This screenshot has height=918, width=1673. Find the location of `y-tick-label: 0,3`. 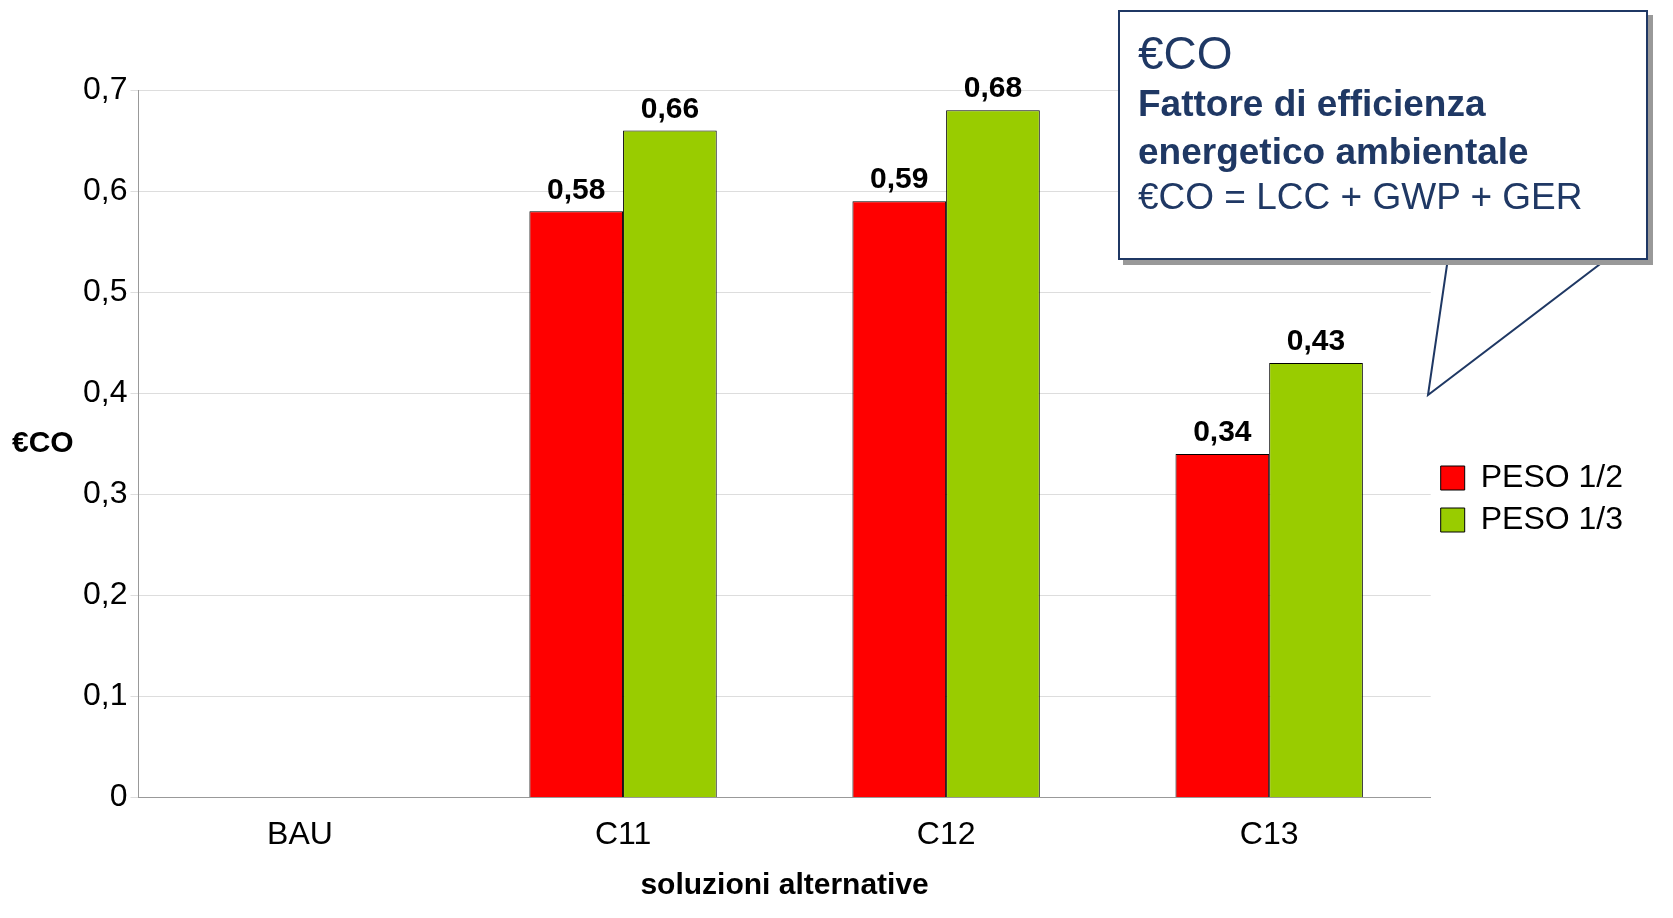

y-tick-label: 0,3 is located at coordinates (105, 492).